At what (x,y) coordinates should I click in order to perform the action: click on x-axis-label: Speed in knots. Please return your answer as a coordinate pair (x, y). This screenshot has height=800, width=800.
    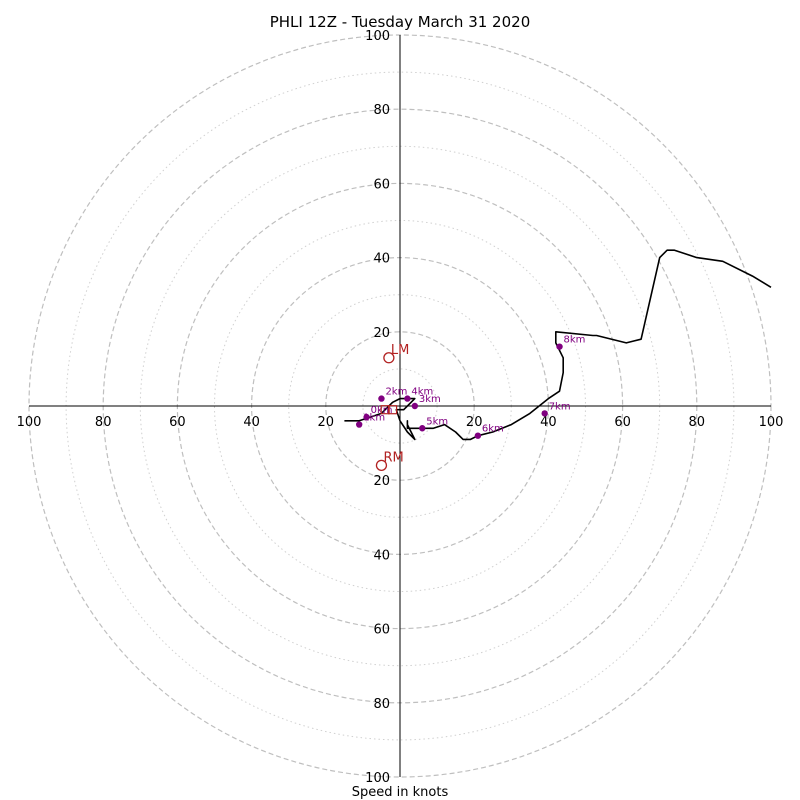
    Looking at the image, I should click on (400, 792).